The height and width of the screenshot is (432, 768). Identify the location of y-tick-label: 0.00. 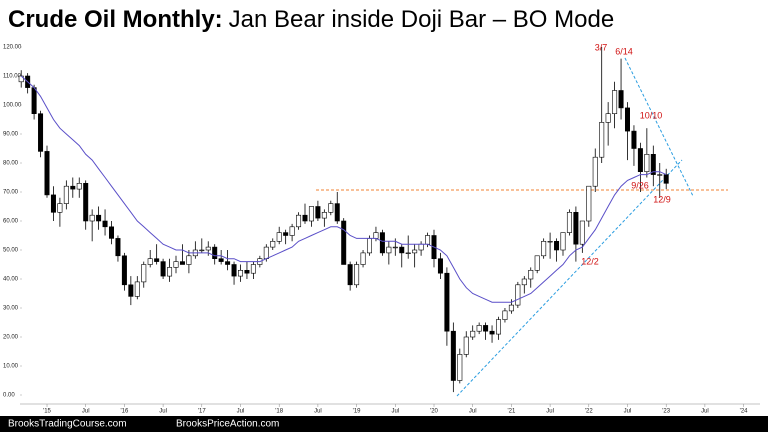
(9, 396).